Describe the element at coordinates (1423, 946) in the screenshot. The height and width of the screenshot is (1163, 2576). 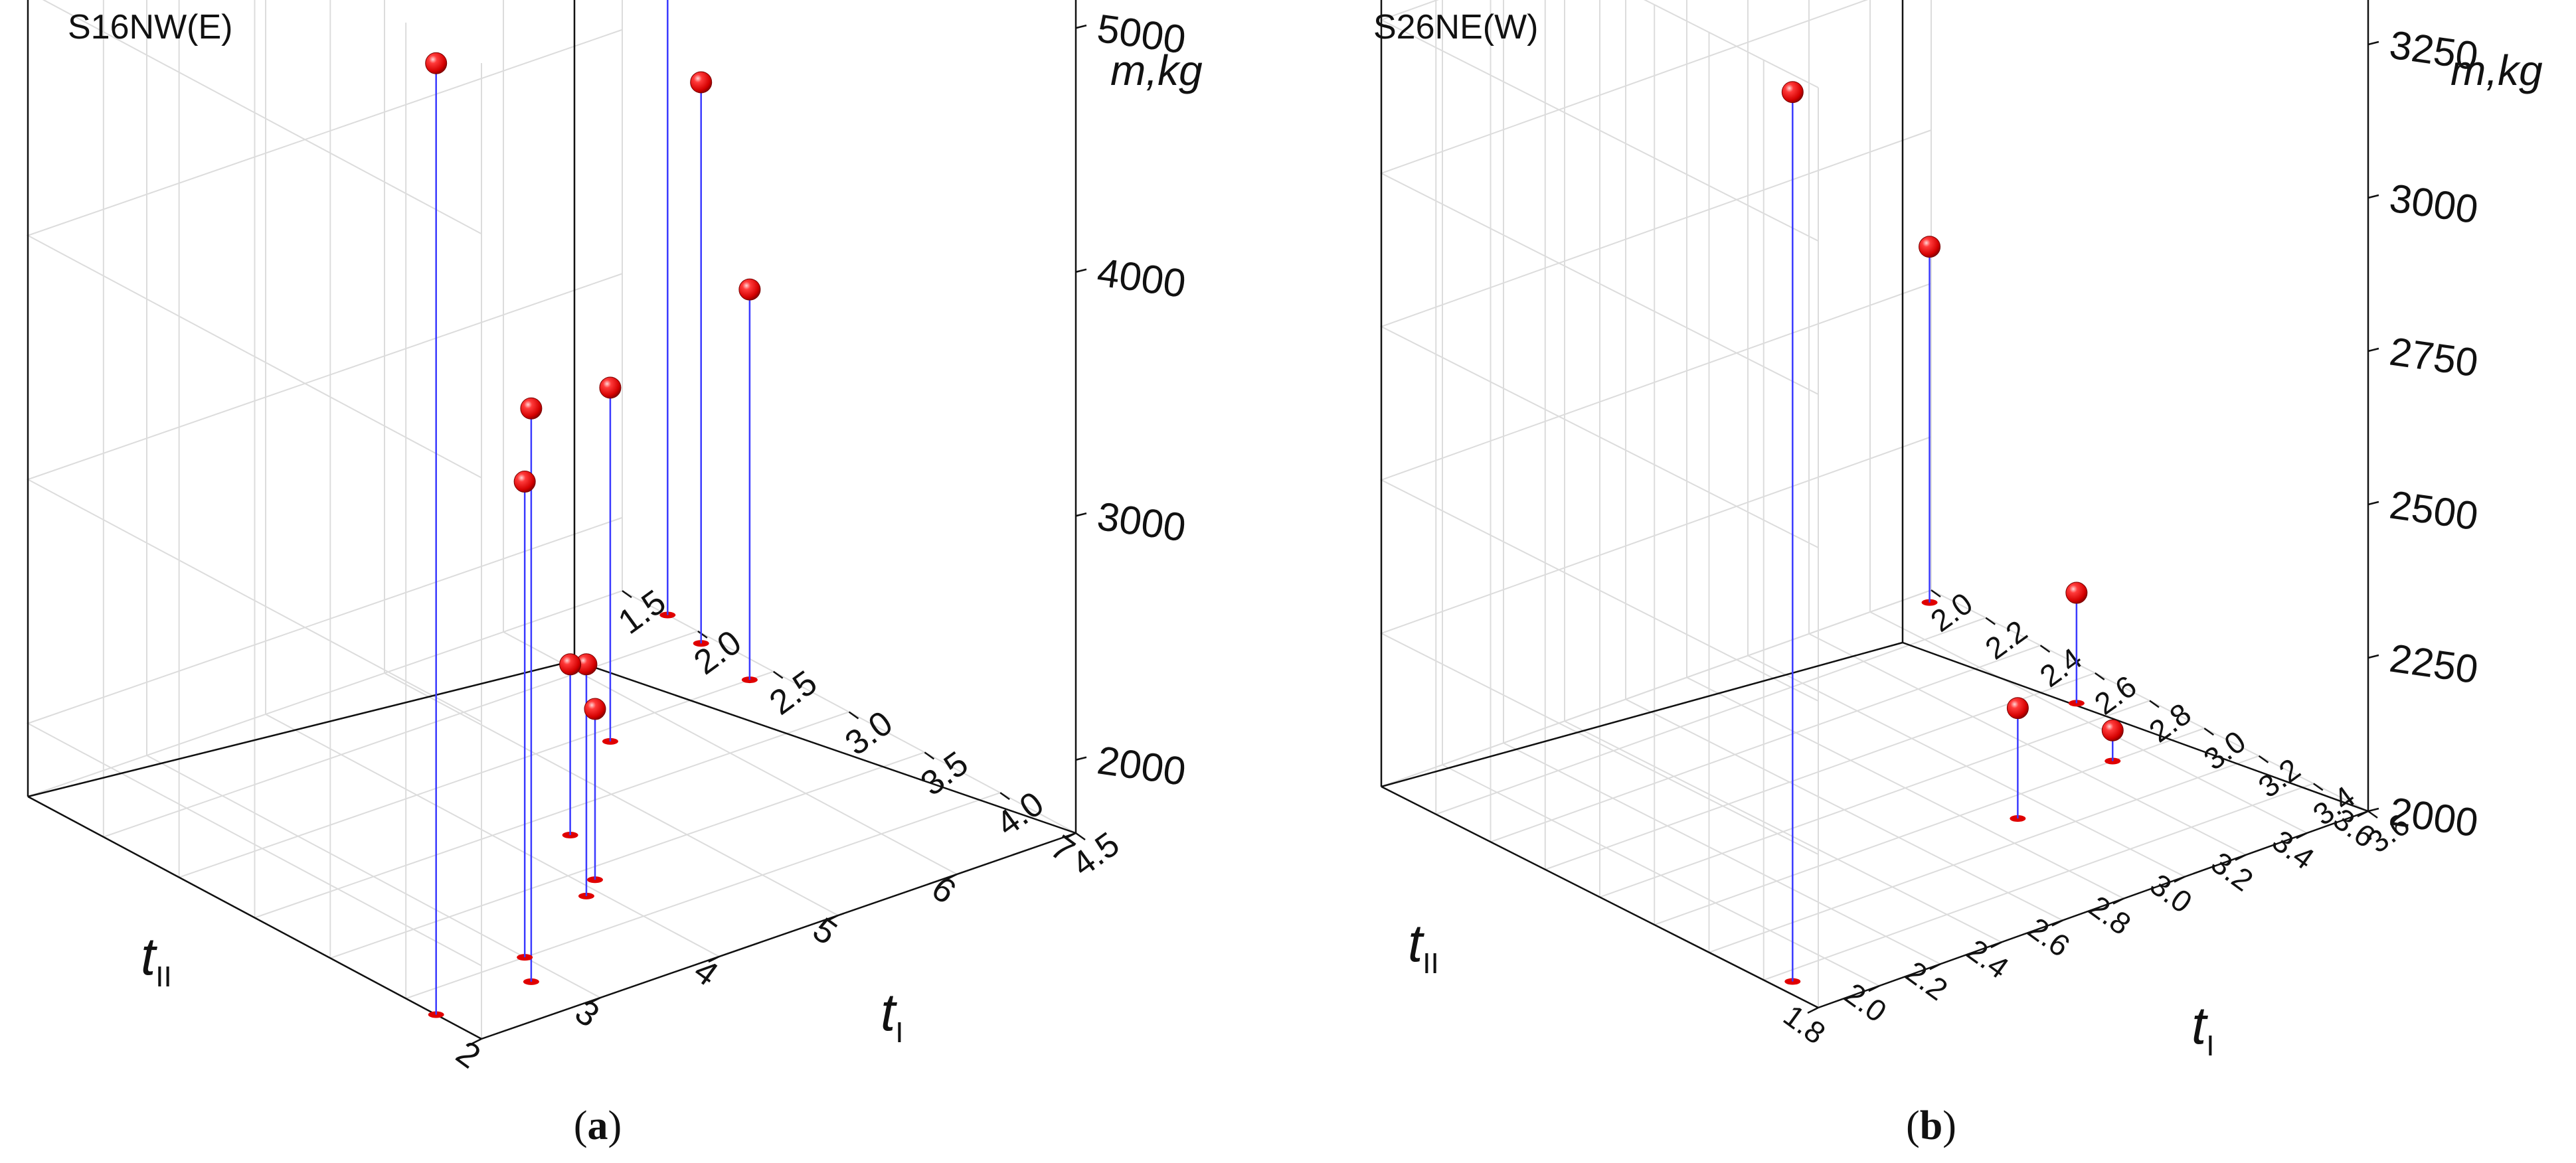
I see `panel-b-x-label: tII` at that location.